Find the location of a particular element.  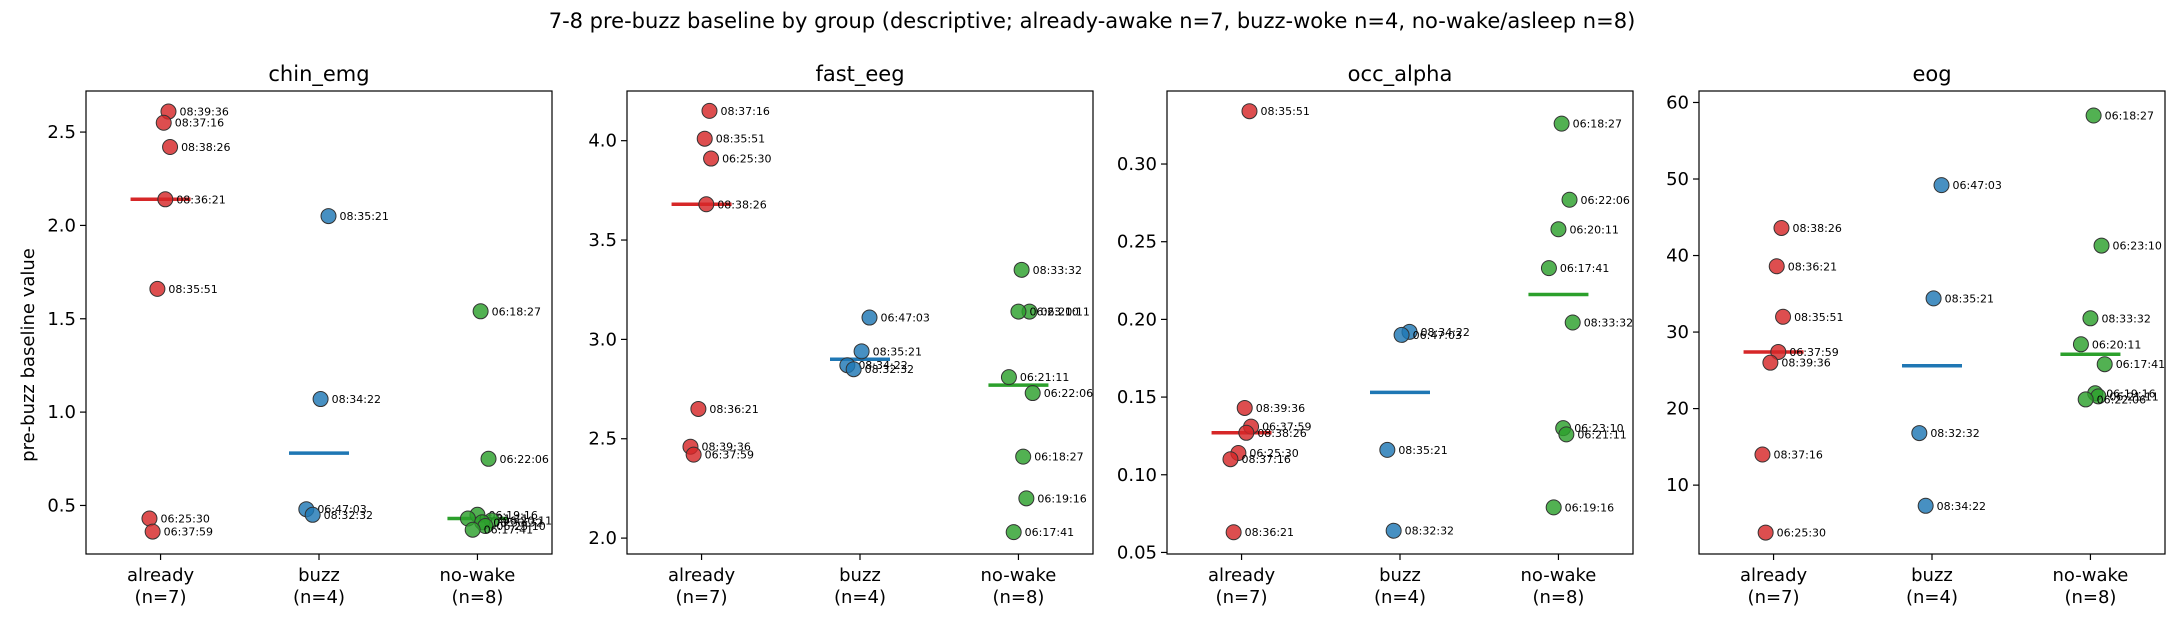

y-tick-label: 0.25 is located at coordinates (1137, 242).